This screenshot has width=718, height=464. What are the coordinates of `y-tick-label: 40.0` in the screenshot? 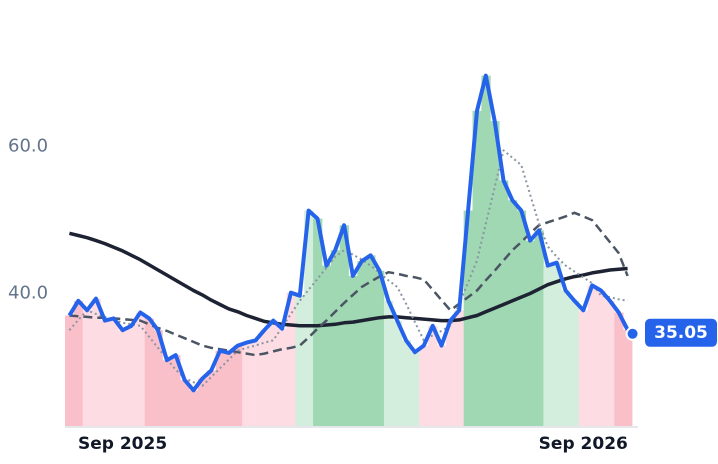 It's located at (28, 292).